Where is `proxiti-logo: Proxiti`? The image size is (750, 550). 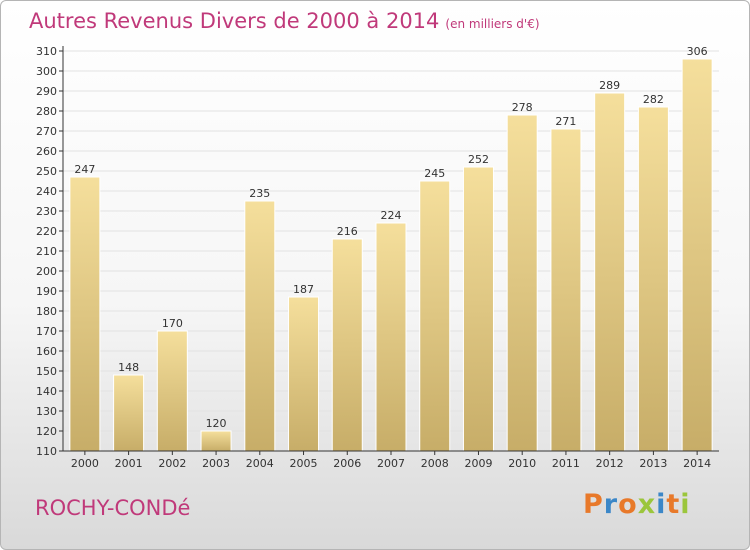 proxiti-logo: Proxiti is located at coordinates (637, 504).